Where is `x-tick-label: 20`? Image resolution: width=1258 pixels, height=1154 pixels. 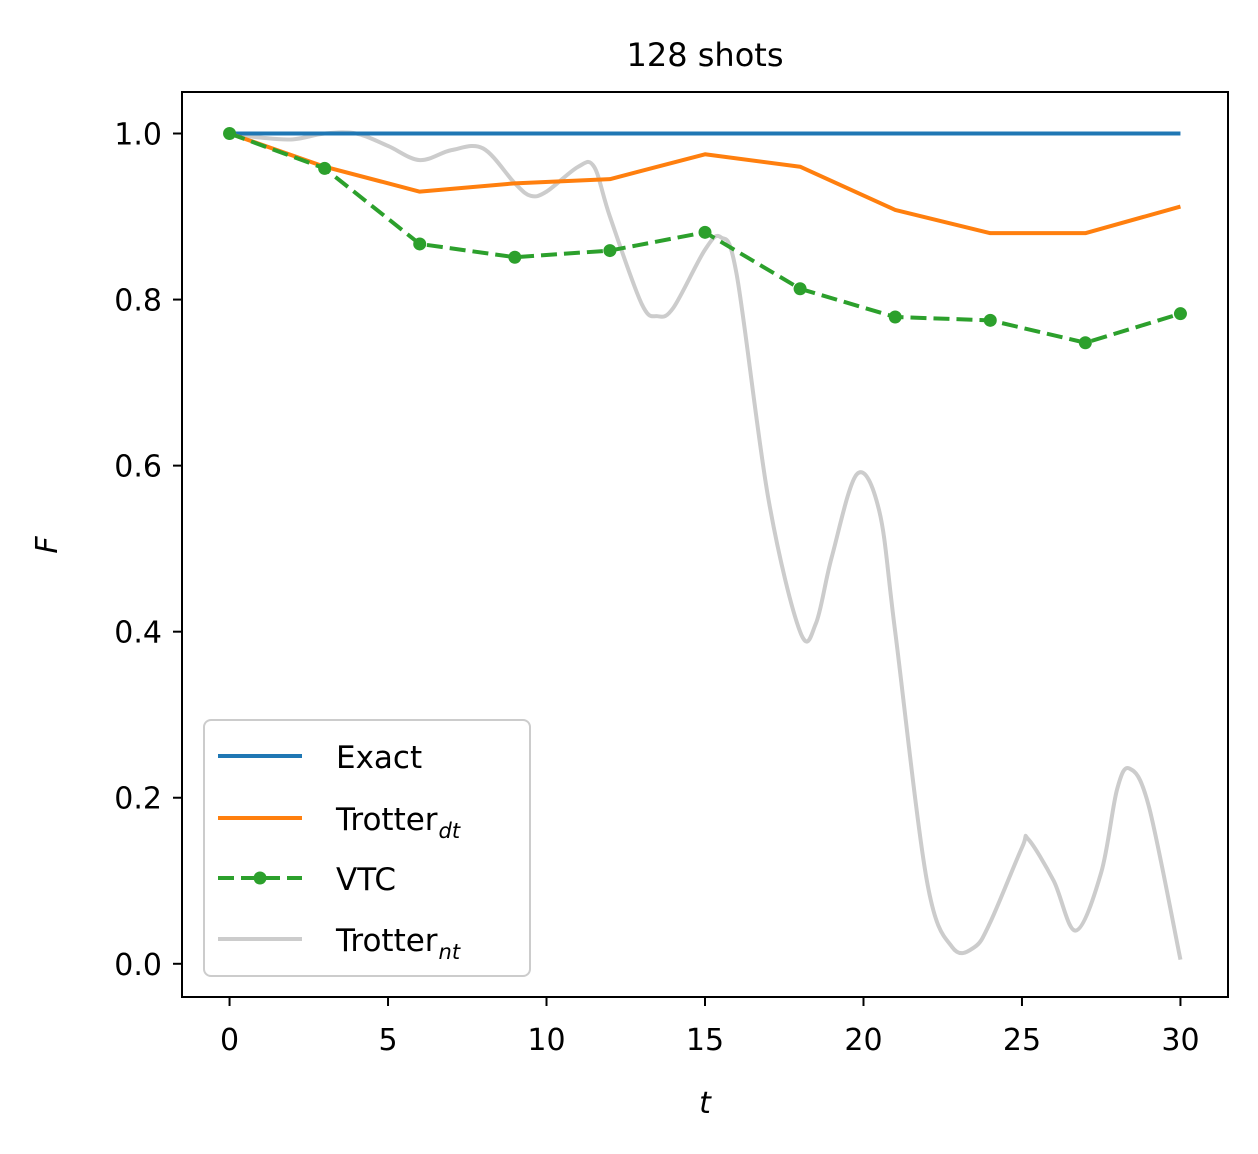 x-tick-label: 20 is located at coordinates (863, 1040).